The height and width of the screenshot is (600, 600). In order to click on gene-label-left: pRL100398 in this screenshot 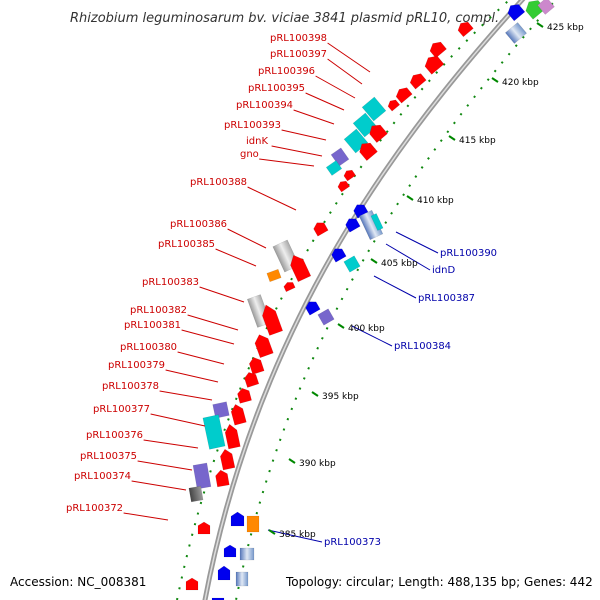, I will do `click(298, 38)`.